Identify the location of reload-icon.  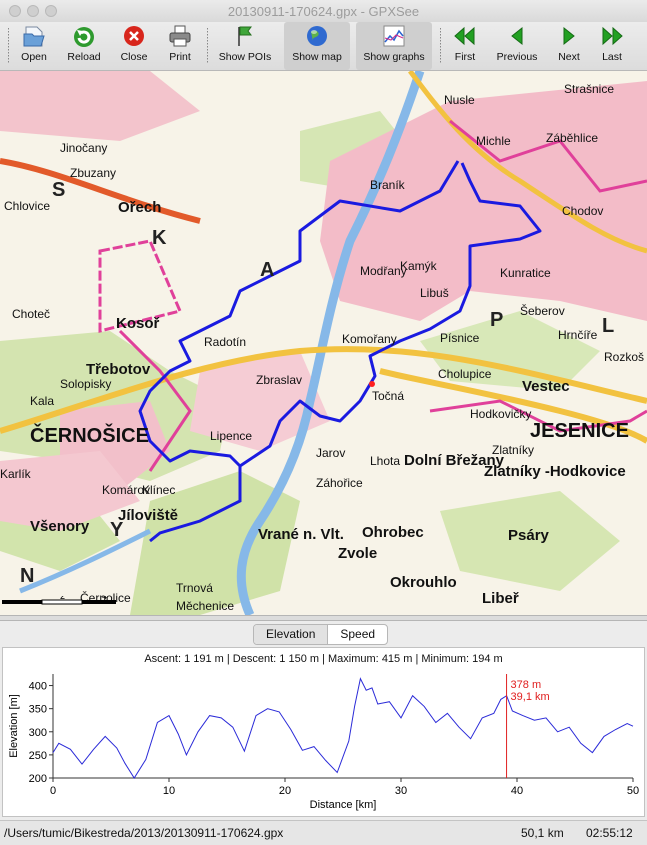
(84, 37).